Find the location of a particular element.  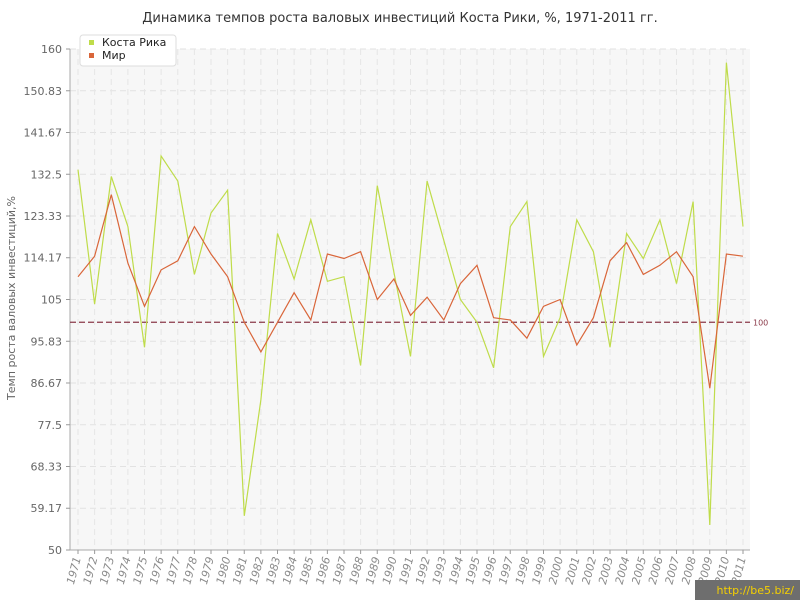

y-tick-label: 68.33 is located at coordinates (47, 467).